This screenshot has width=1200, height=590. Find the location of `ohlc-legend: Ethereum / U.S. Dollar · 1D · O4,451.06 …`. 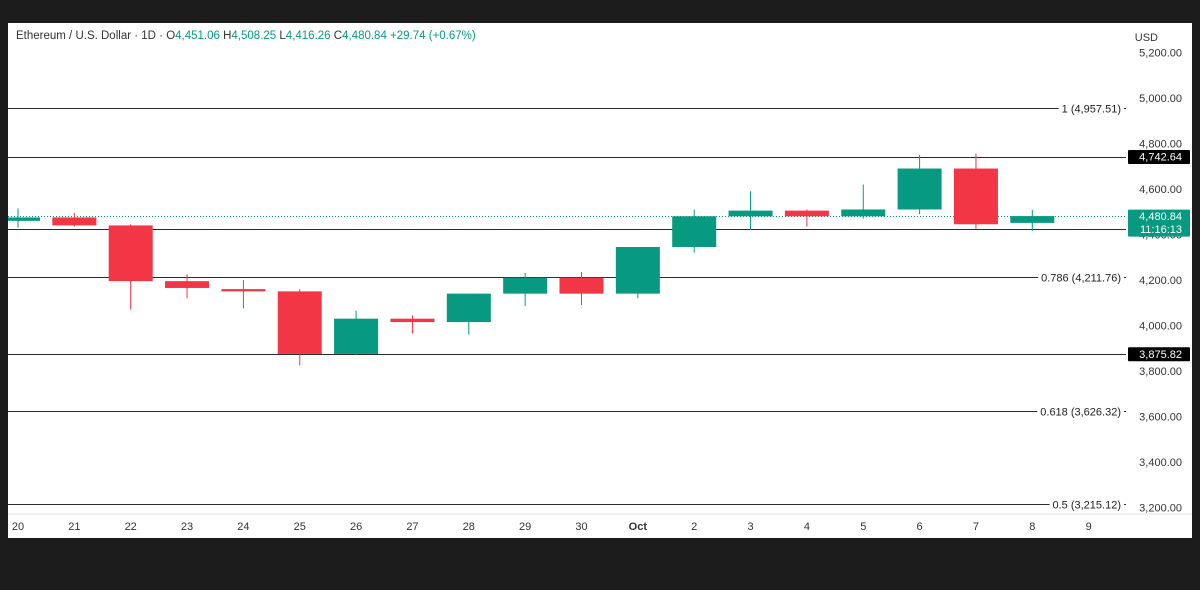

ohlc-legend: Ethereum / U.S. Dollar · 1D · O4,451.06 … is located at coordinates (246, 36).